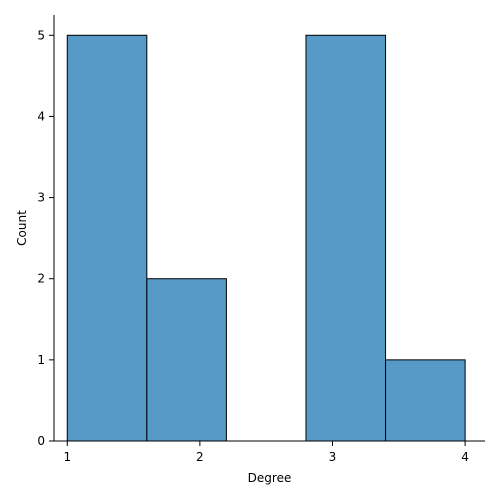 This screenshot has width=500, height=500. I want to click on y-tick-label: 4, so click(41, 116).